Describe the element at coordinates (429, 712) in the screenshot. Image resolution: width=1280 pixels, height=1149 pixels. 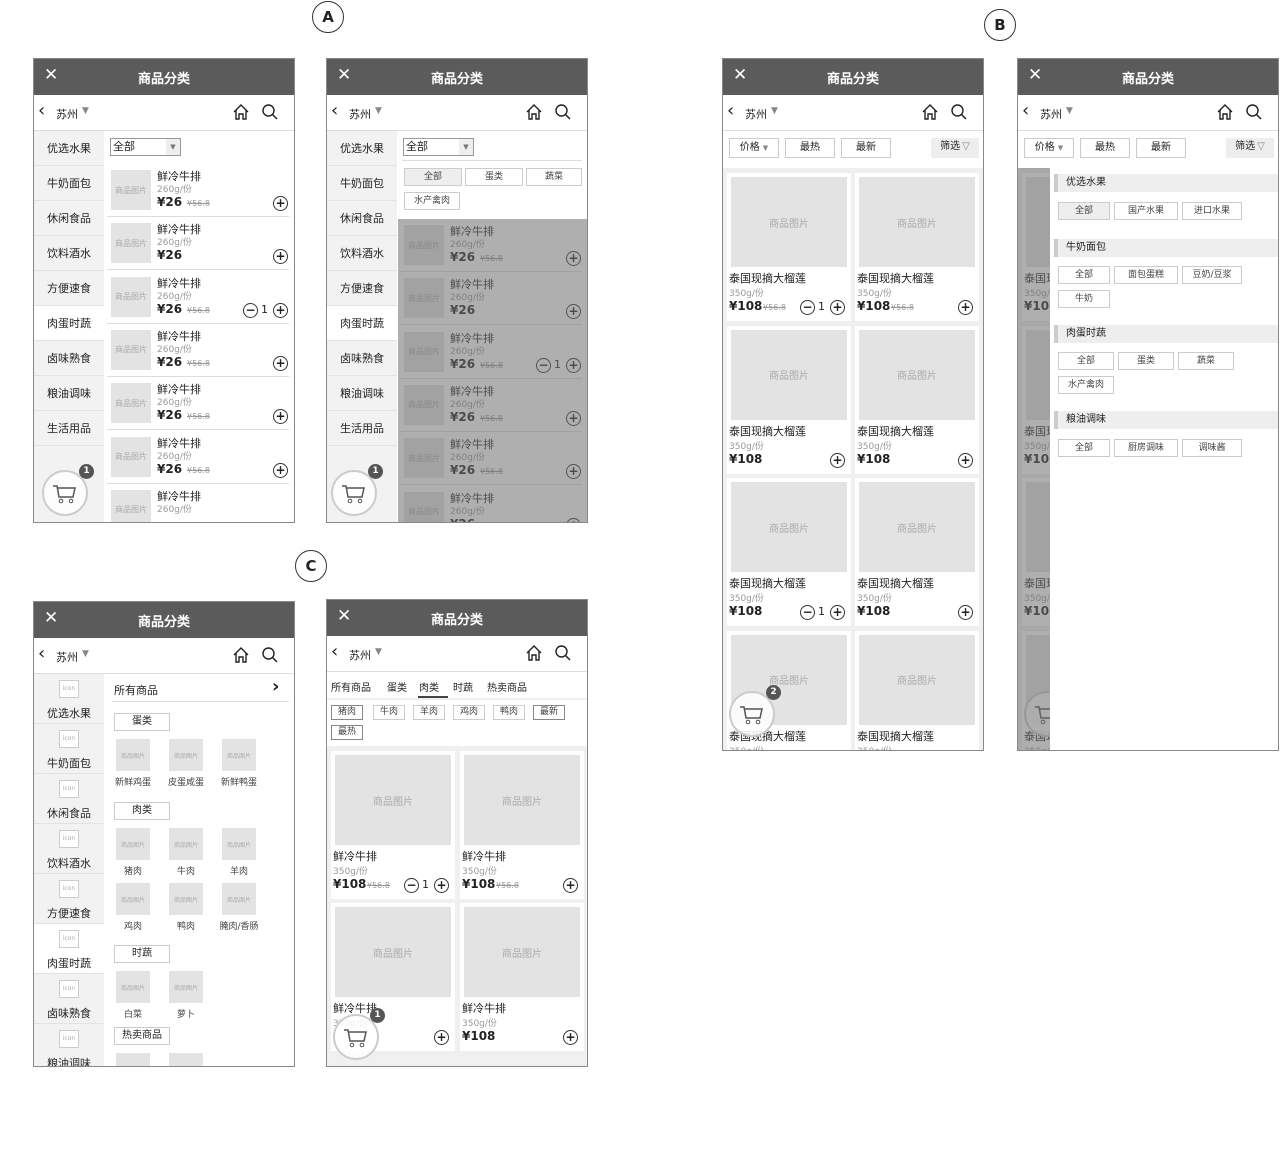
I see `filter-chip: 羊肉` at that location.